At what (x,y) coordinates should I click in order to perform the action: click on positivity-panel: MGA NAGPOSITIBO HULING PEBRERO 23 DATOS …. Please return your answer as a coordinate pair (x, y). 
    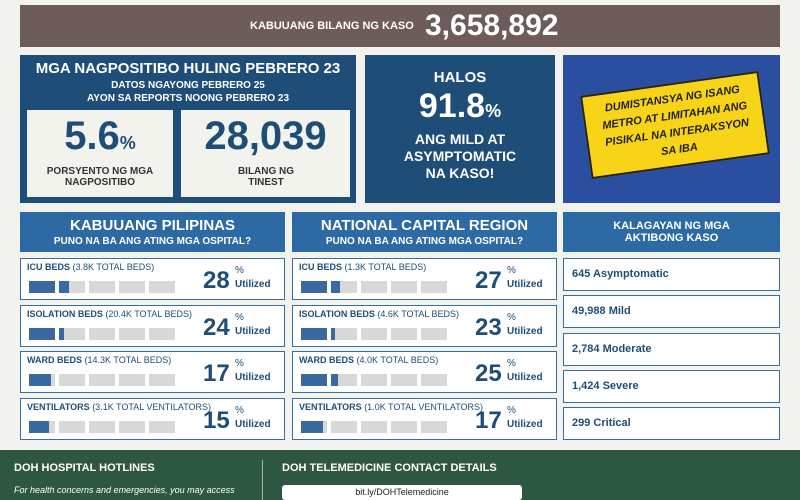
    Looking at the image, I should click on (188, 129).